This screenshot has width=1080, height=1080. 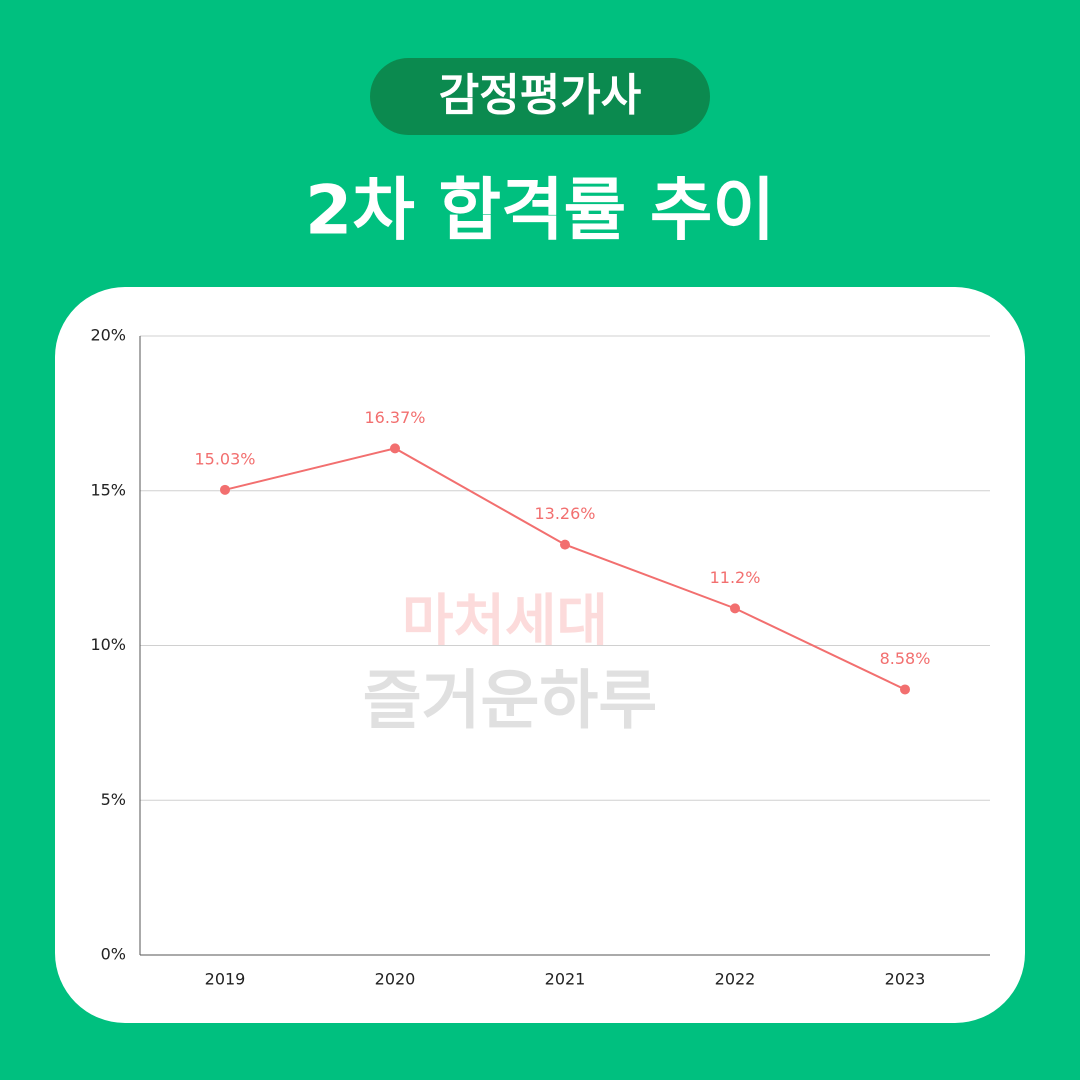 What do you see at coordinates (510, 702) in the screenshot?
I see `watermark: 즐거운하루` at bounding box center [510, 702].